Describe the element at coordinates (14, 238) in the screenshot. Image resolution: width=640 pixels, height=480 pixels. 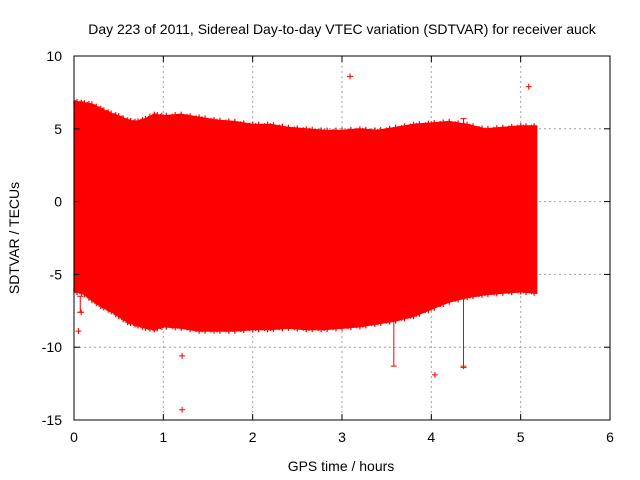
I see `y-axis-label: SDTVAR / TECUs` at that location.